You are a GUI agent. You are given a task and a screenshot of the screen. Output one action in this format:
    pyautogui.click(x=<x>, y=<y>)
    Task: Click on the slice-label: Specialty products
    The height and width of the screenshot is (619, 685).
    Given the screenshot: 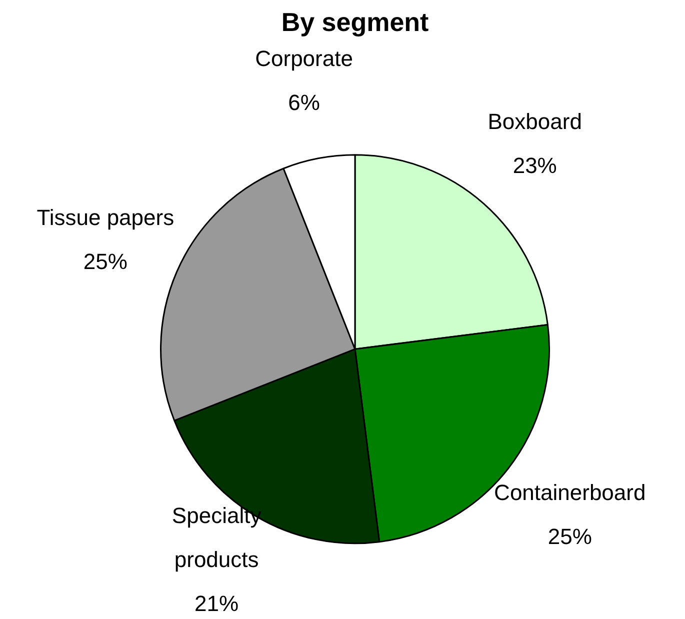 What is the action you would take?
    pyautogui.click(x=217, y=537)
    